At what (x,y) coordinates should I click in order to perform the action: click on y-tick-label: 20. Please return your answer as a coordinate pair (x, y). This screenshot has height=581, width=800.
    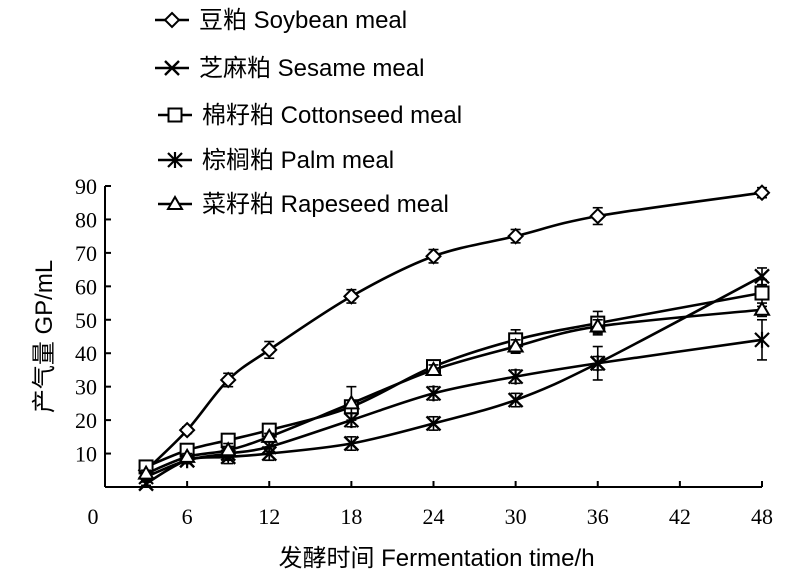
    Looking at the image, I should click on (86, 420).